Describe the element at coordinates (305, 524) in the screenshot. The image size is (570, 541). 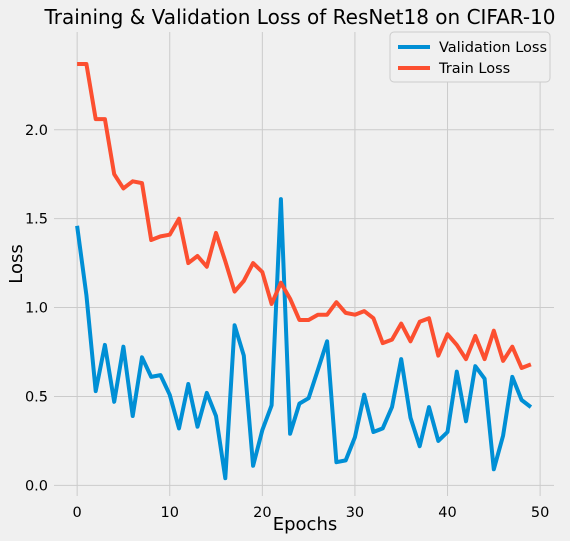
I see `x-axis-label: Epochs` at that location.